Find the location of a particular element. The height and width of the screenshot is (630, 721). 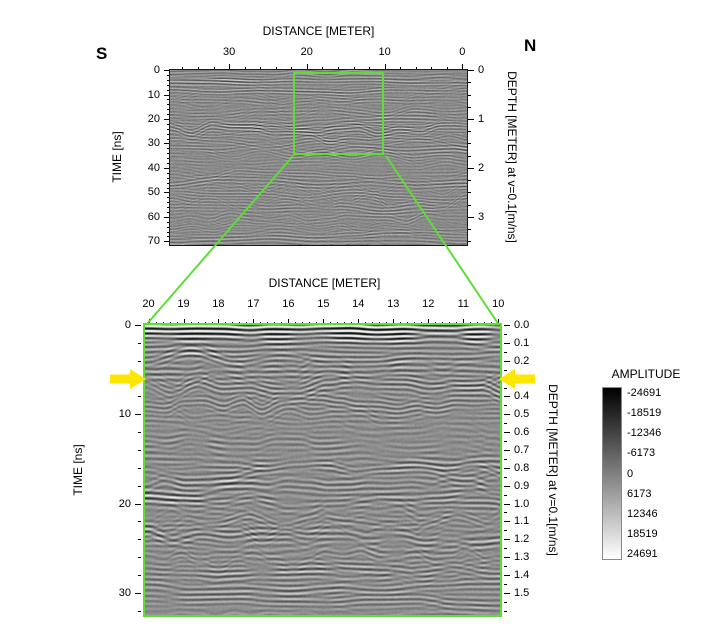

tick-label: 1.5 is located at coordinates (522, 592).